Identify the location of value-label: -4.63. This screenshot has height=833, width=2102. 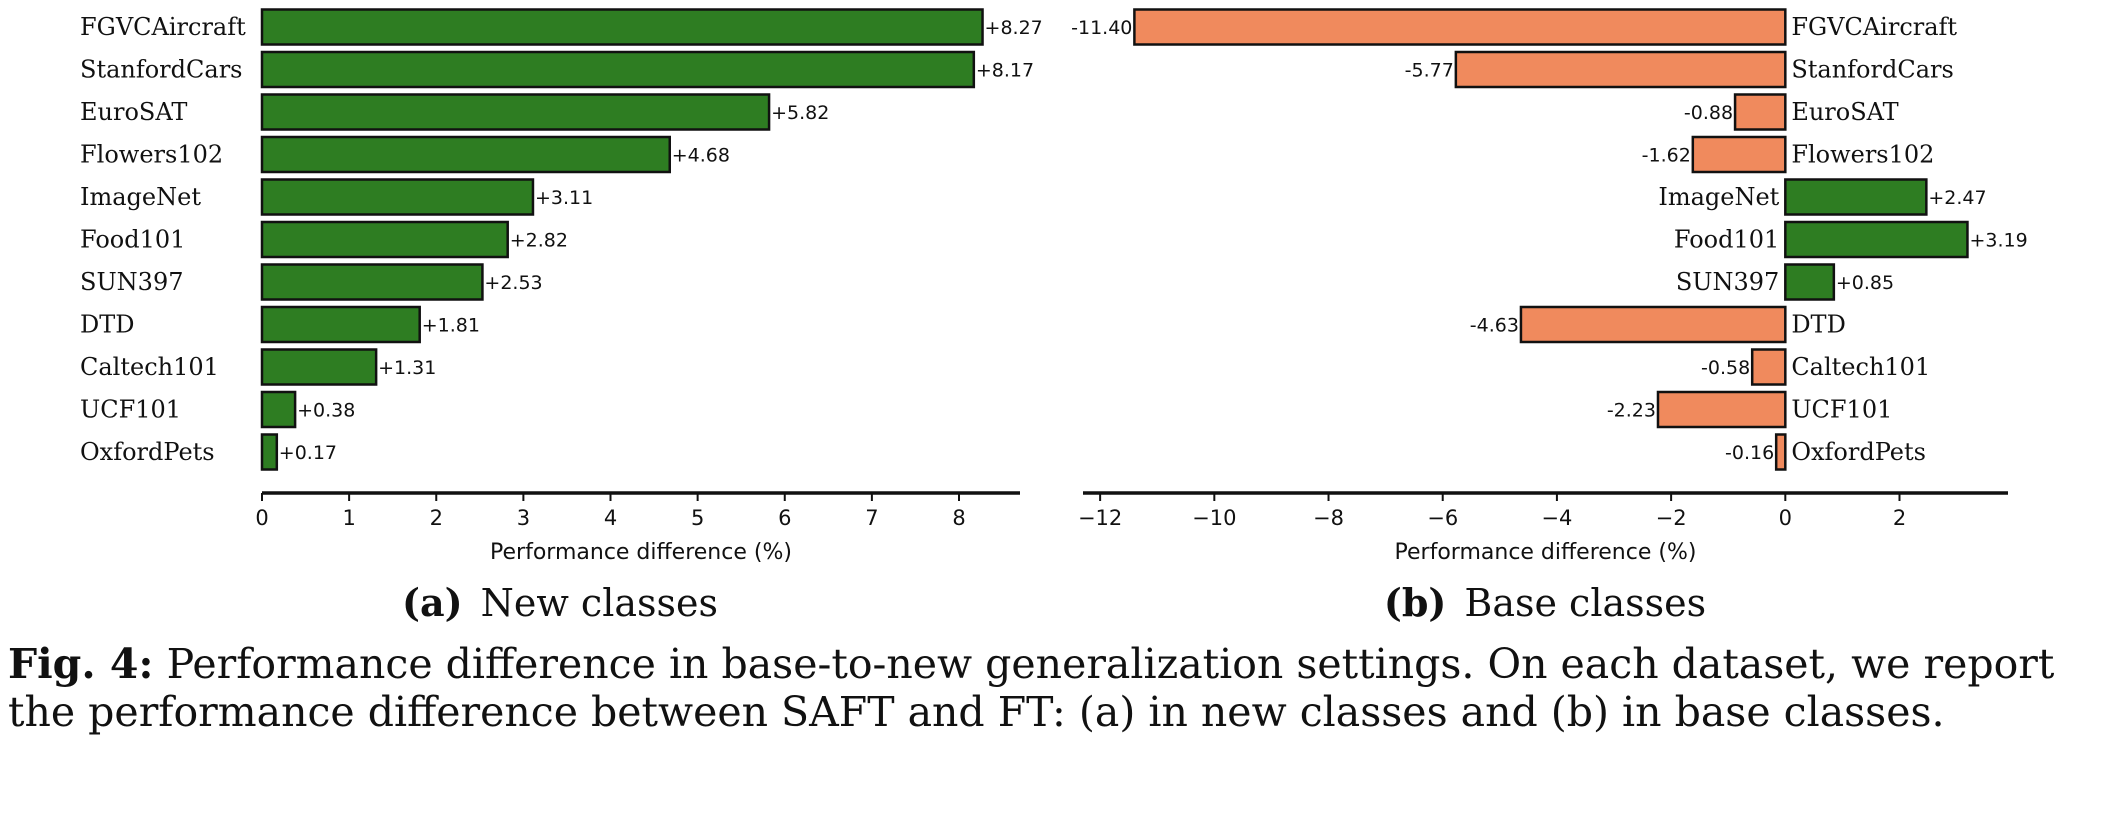
(1494, 326).